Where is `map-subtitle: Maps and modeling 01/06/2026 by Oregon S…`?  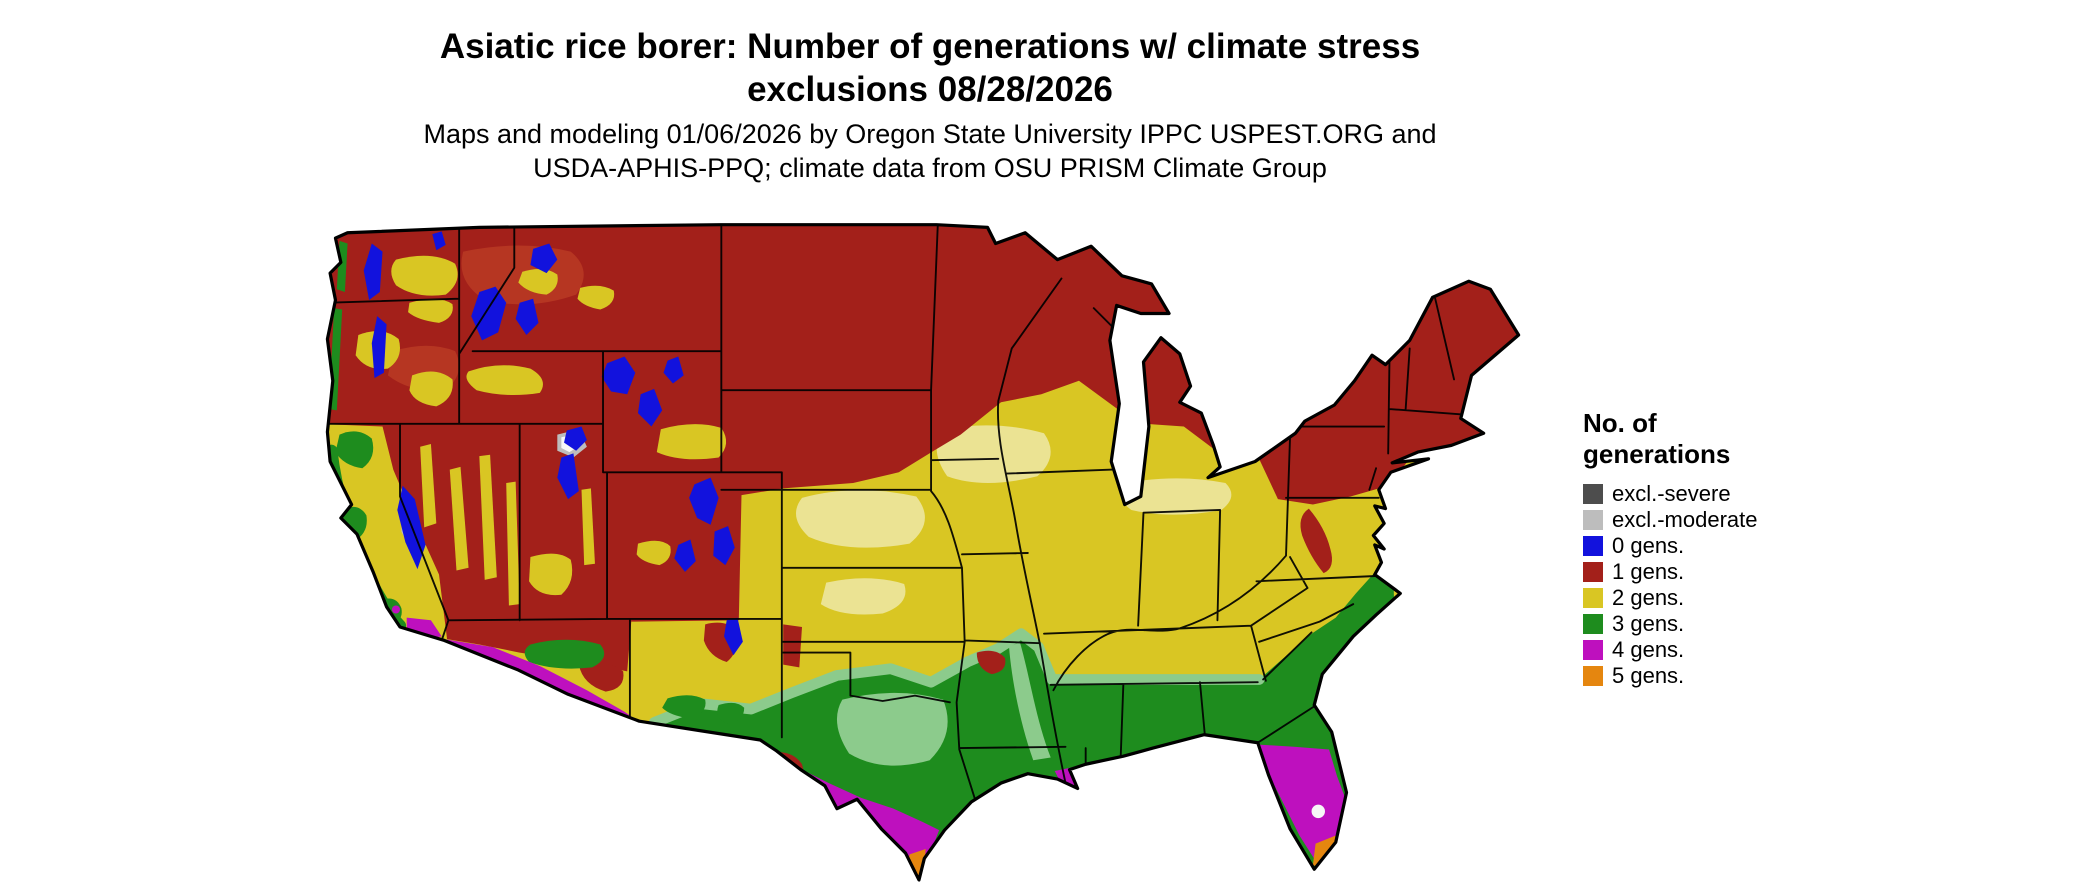
map-subtitle: Maps and modeling 01/06/2026 by Oregon S… is located at coordinates (930, 152).